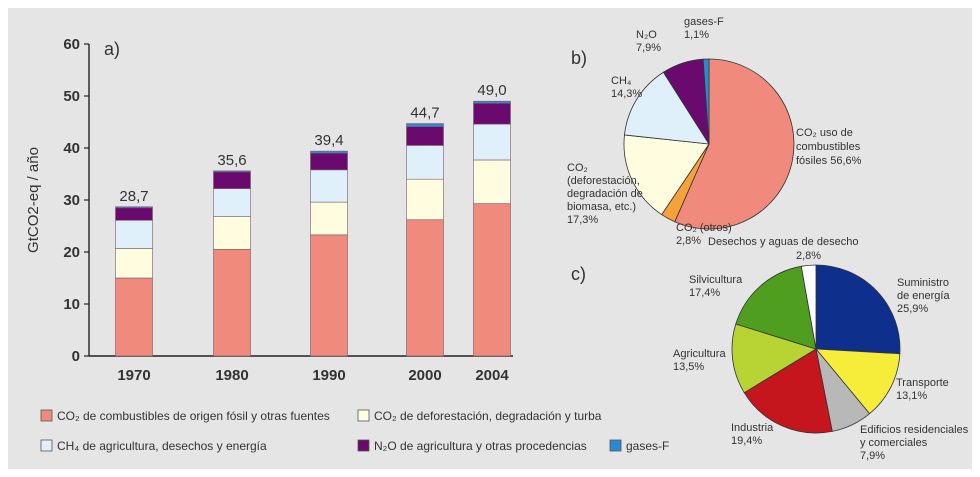 Image resolution: width=980 pixels, height=477 pixels. I want to click on bar-total-label-1990: 39,4, so click(328, 140).